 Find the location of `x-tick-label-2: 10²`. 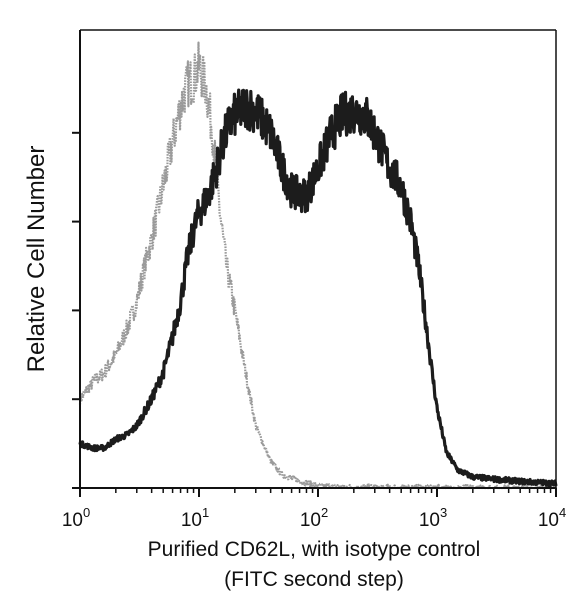

x-tick-label-2: 10² is located at coordinates (314, 518).